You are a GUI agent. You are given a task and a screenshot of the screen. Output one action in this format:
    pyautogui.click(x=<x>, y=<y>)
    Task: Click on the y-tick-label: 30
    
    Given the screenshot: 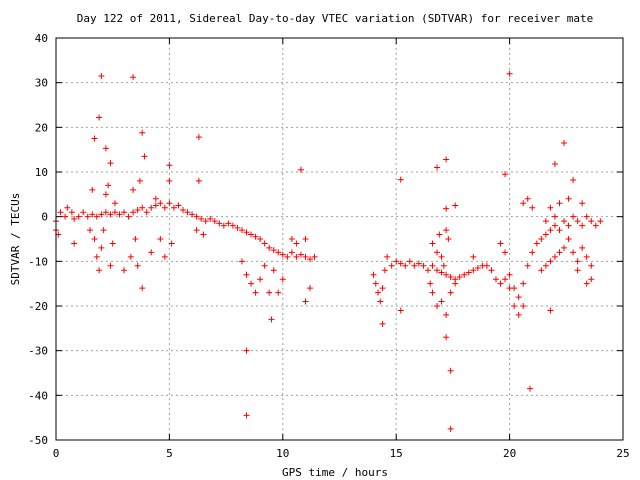 What is the action you would take?
    pyautogui.click(x=41, y=83)
    